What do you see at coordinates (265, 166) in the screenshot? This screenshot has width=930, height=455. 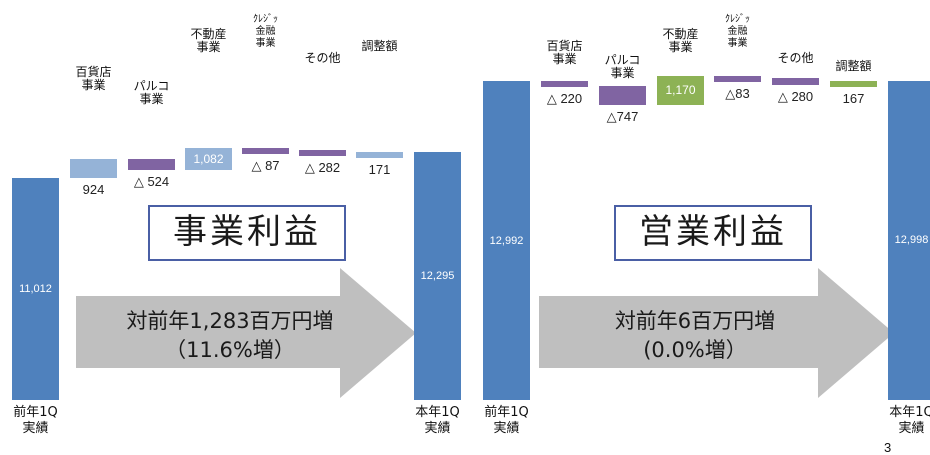 I see `bar-value-label: △ 87` at bounding box center [265, 166].